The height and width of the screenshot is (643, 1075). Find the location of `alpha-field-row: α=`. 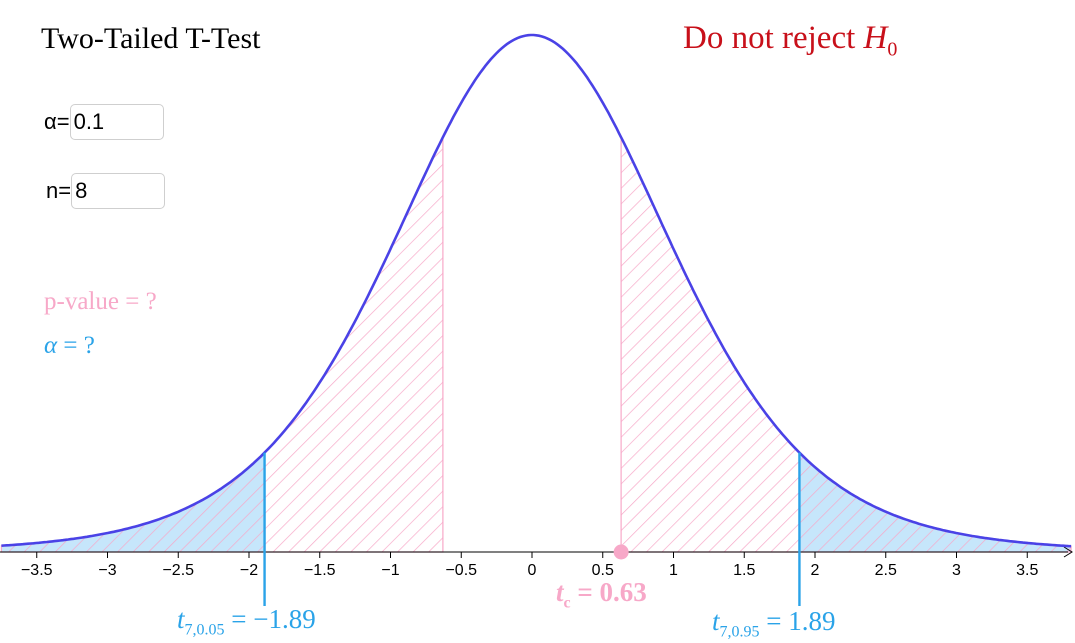

alpha-field-row: α= is located at coordinates (104, 122).